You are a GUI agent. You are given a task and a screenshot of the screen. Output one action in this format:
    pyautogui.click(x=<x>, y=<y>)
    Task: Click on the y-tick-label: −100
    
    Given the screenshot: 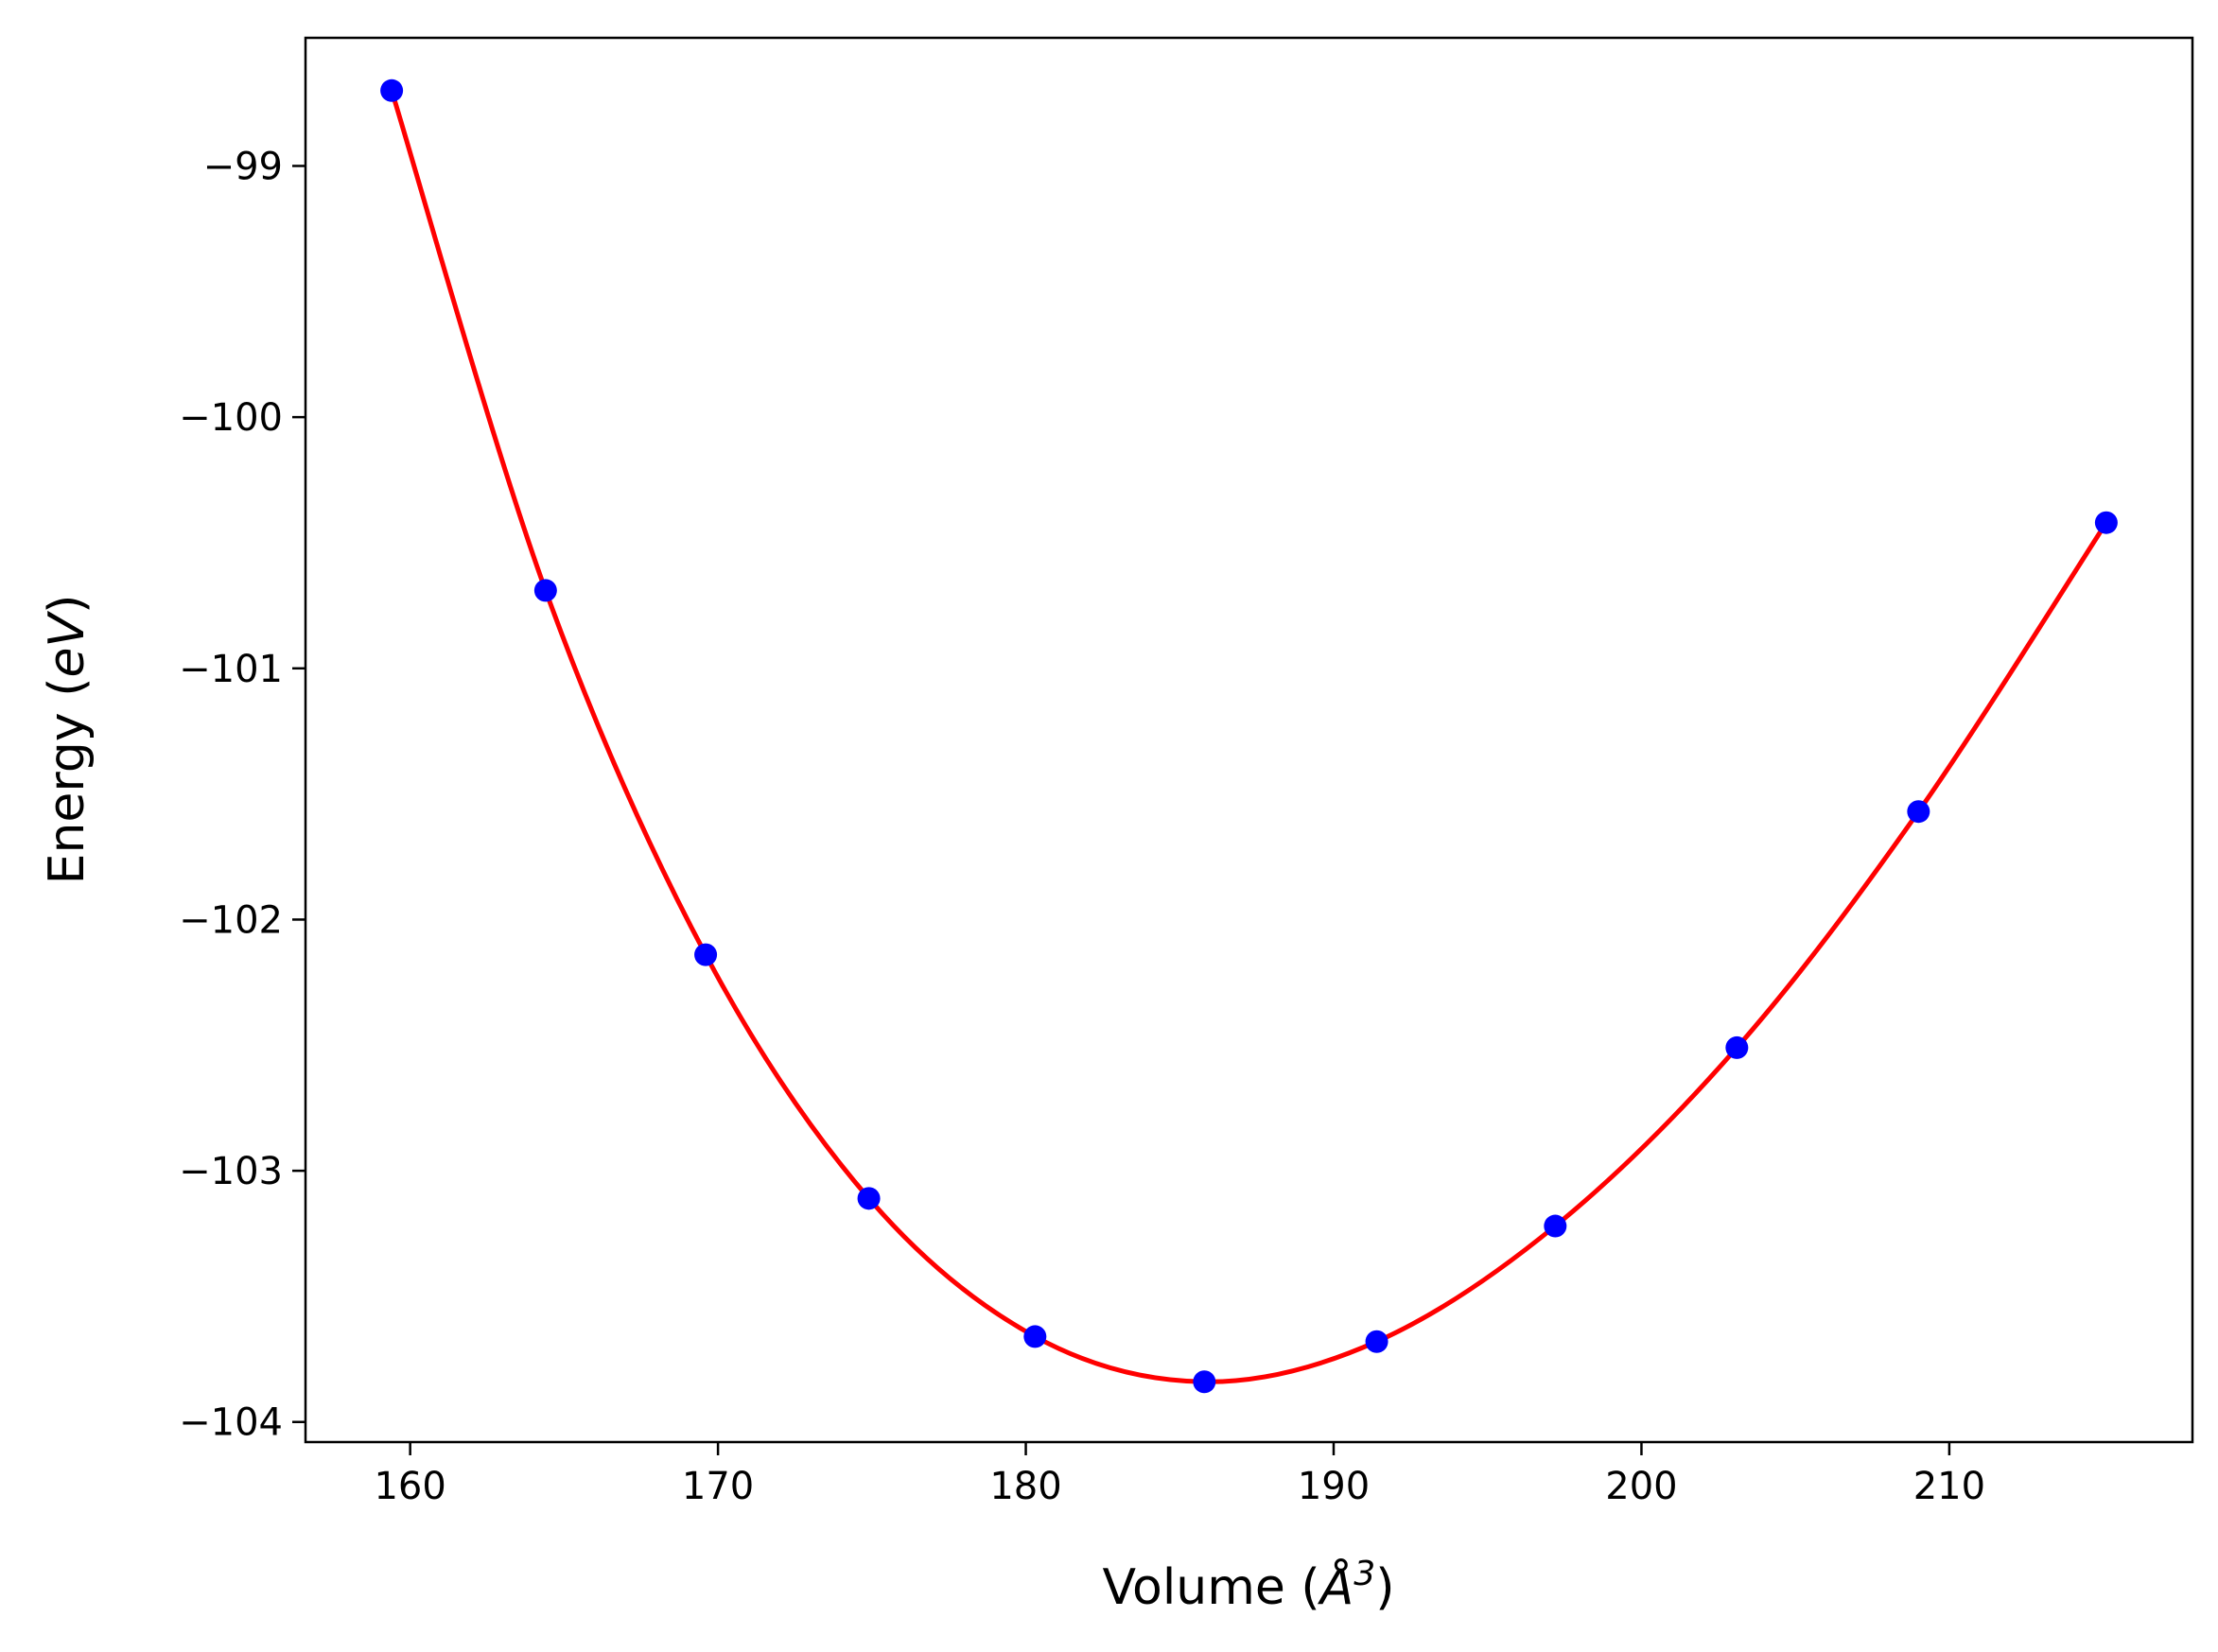 What is the action you would take?
    pyautogui.click(x=231, y=418)
    